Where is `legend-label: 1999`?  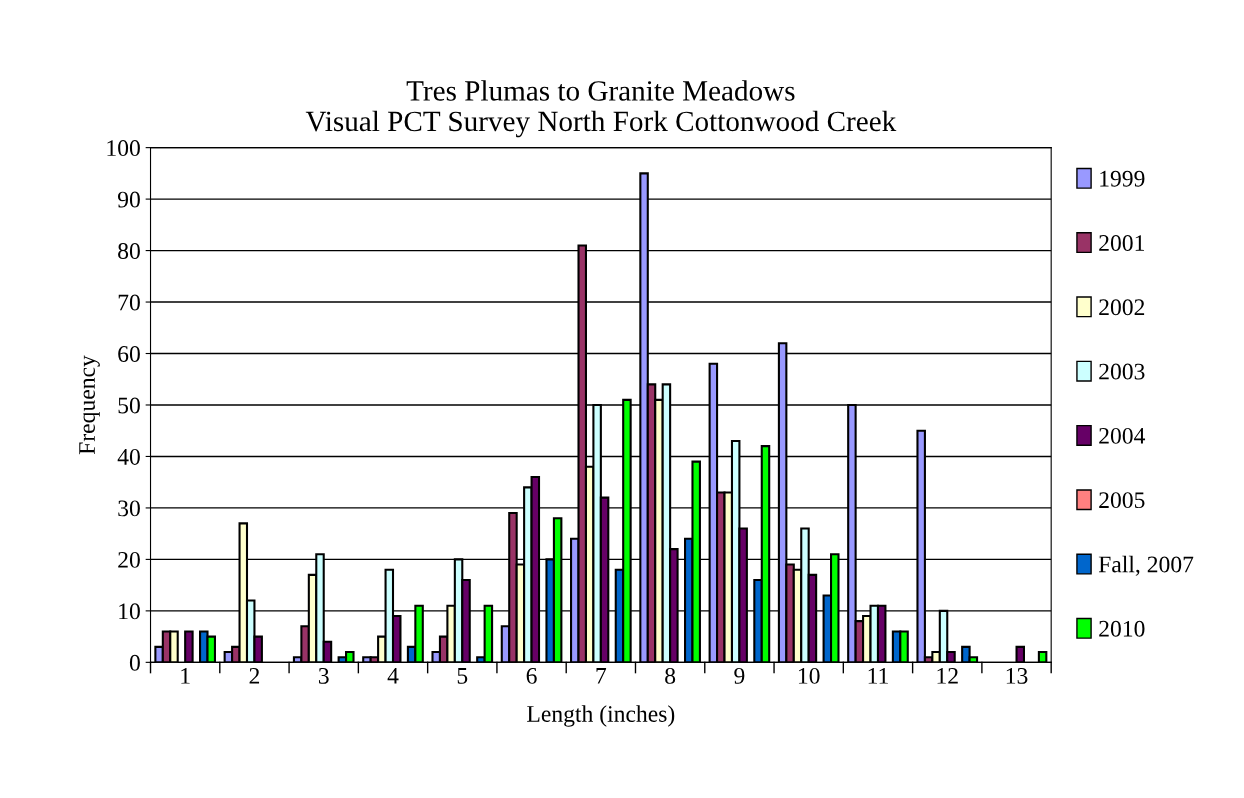 legend-label: 1999 is located at coordinates (1122, 178).